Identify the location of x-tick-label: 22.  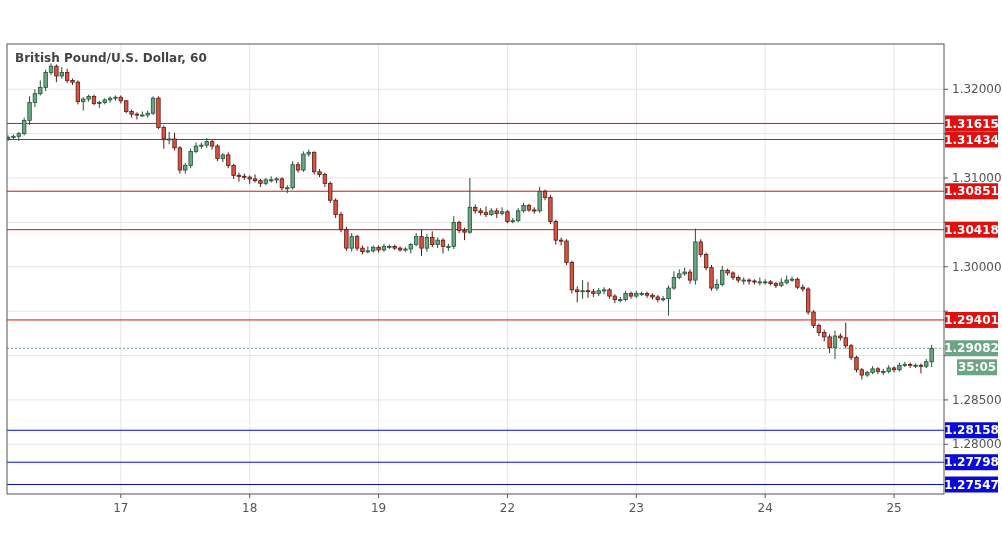
(507, 508).